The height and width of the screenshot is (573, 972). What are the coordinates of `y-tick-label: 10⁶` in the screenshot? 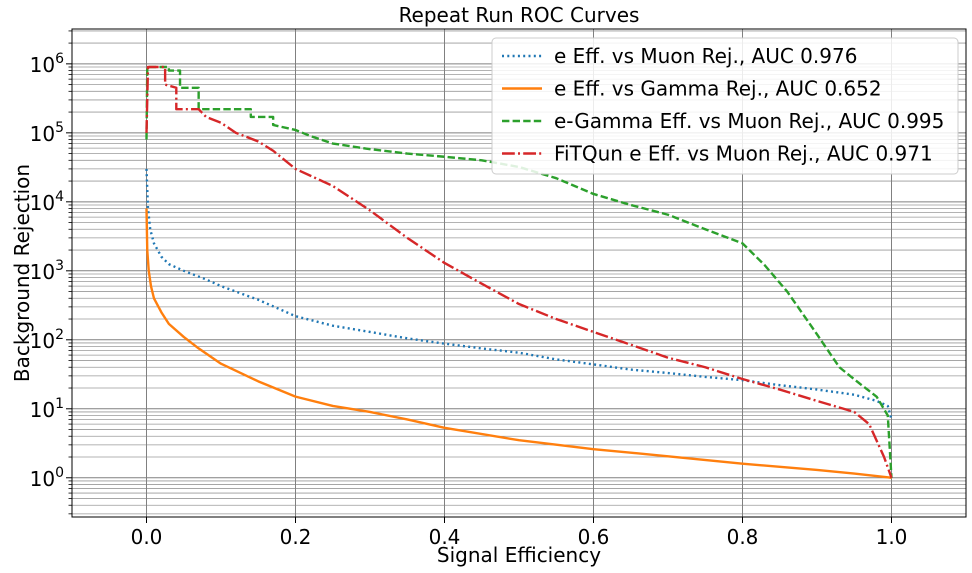 It's located at (47, 64).